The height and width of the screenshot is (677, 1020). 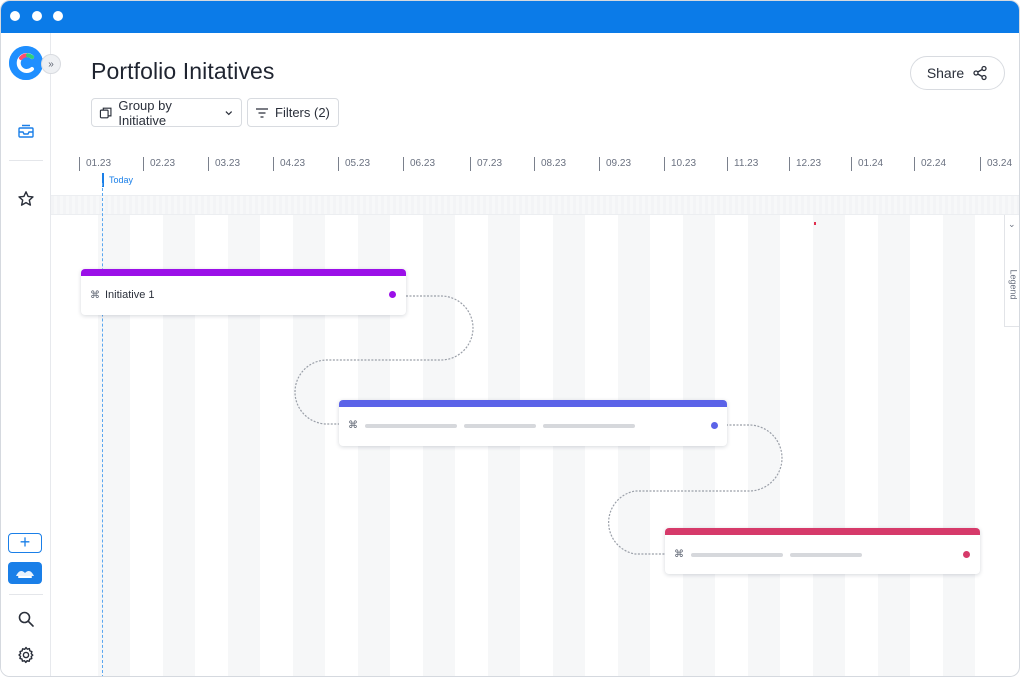 What do you see at coordinates (37, 16) in the screenshot?
I see `window-dot-minimize` at bounding box center [37, 16].